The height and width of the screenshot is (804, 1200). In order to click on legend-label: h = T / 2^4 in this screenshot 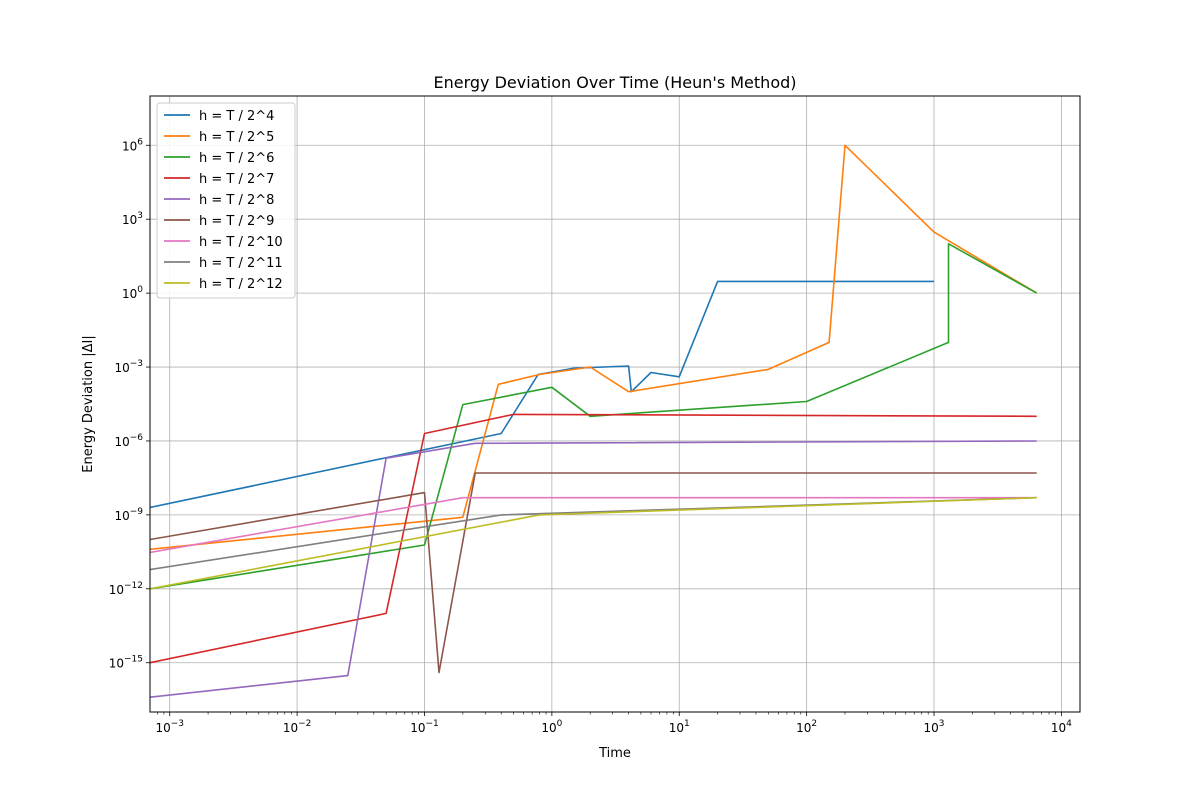, I will do `click(236, 116)`.